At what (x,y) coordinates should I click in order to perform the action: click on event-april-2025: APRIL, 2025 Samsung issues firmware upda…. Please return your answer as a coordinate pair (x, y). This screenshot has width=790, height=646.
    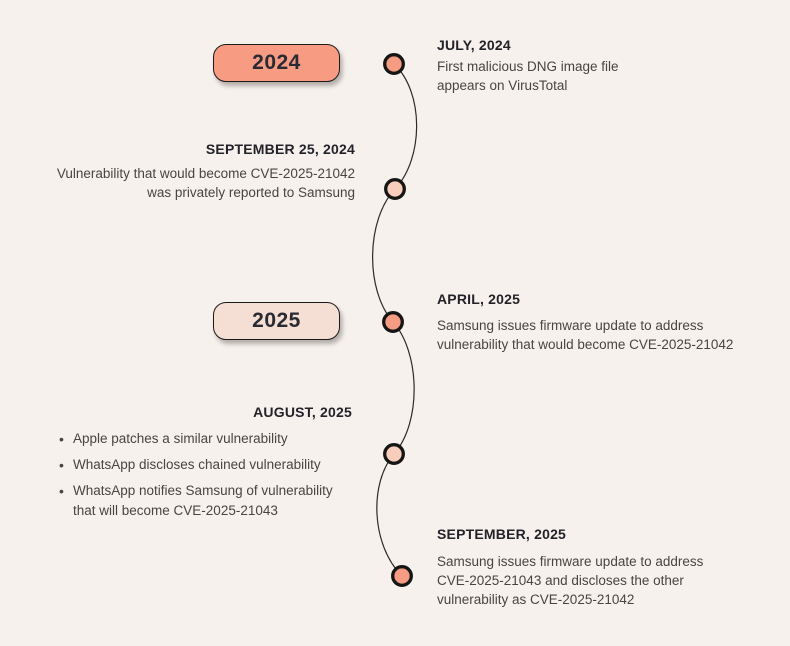
    Looking at the image, I should click on (604, 322).